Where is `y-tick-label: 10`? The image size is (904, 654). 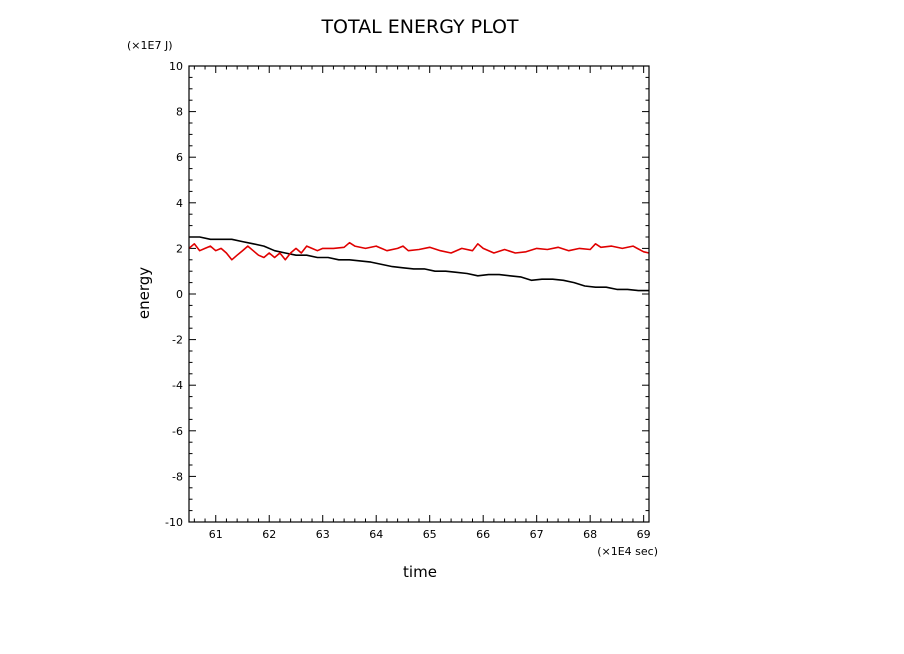 y-tick-label: 10 is located at coordinates (176, 66).